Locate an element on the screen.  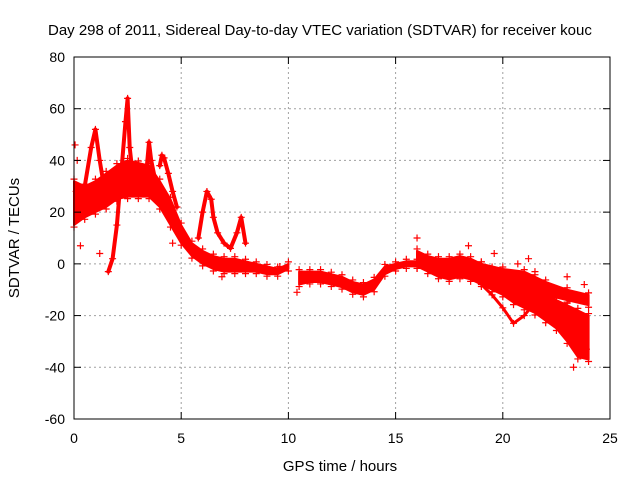
y-tick-label: 60 is located at coordinates (57, 109).